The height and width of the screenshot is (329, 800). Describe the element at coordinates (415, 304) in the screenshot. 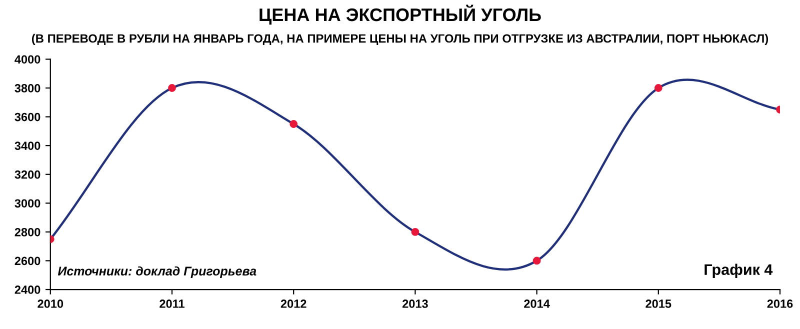

I see `x-tick-label: 2013` at that location.